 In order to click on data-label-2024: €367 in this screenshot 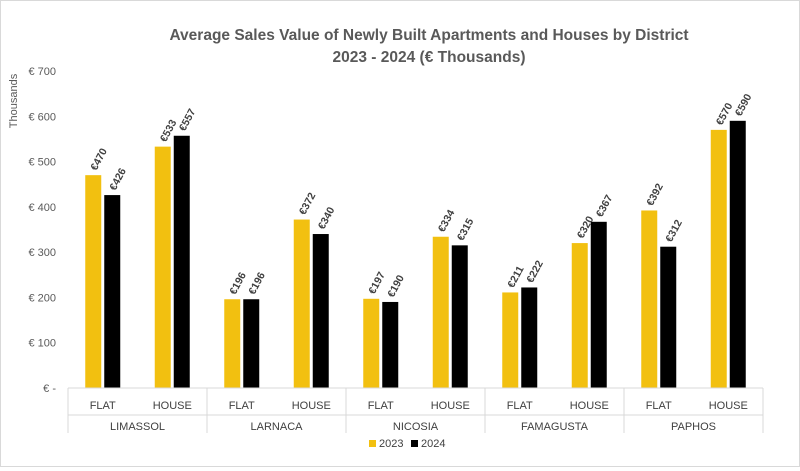, I will do `click(605, 206)`.